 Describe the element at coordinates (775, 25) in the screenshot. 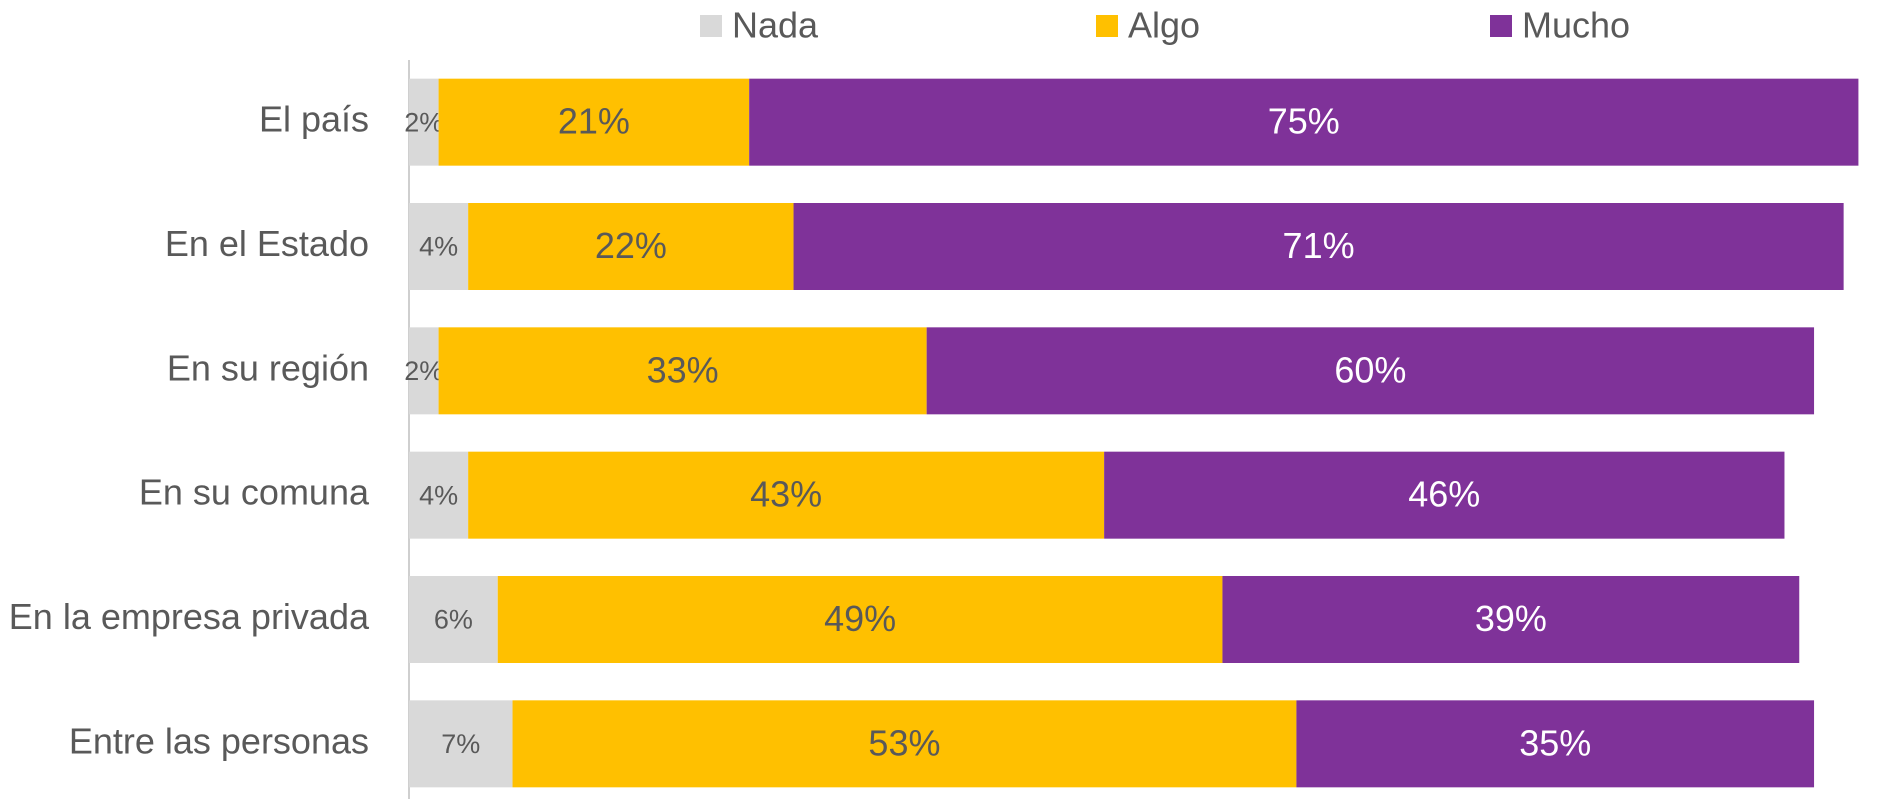

I see `legend-label: Nada` at that location.